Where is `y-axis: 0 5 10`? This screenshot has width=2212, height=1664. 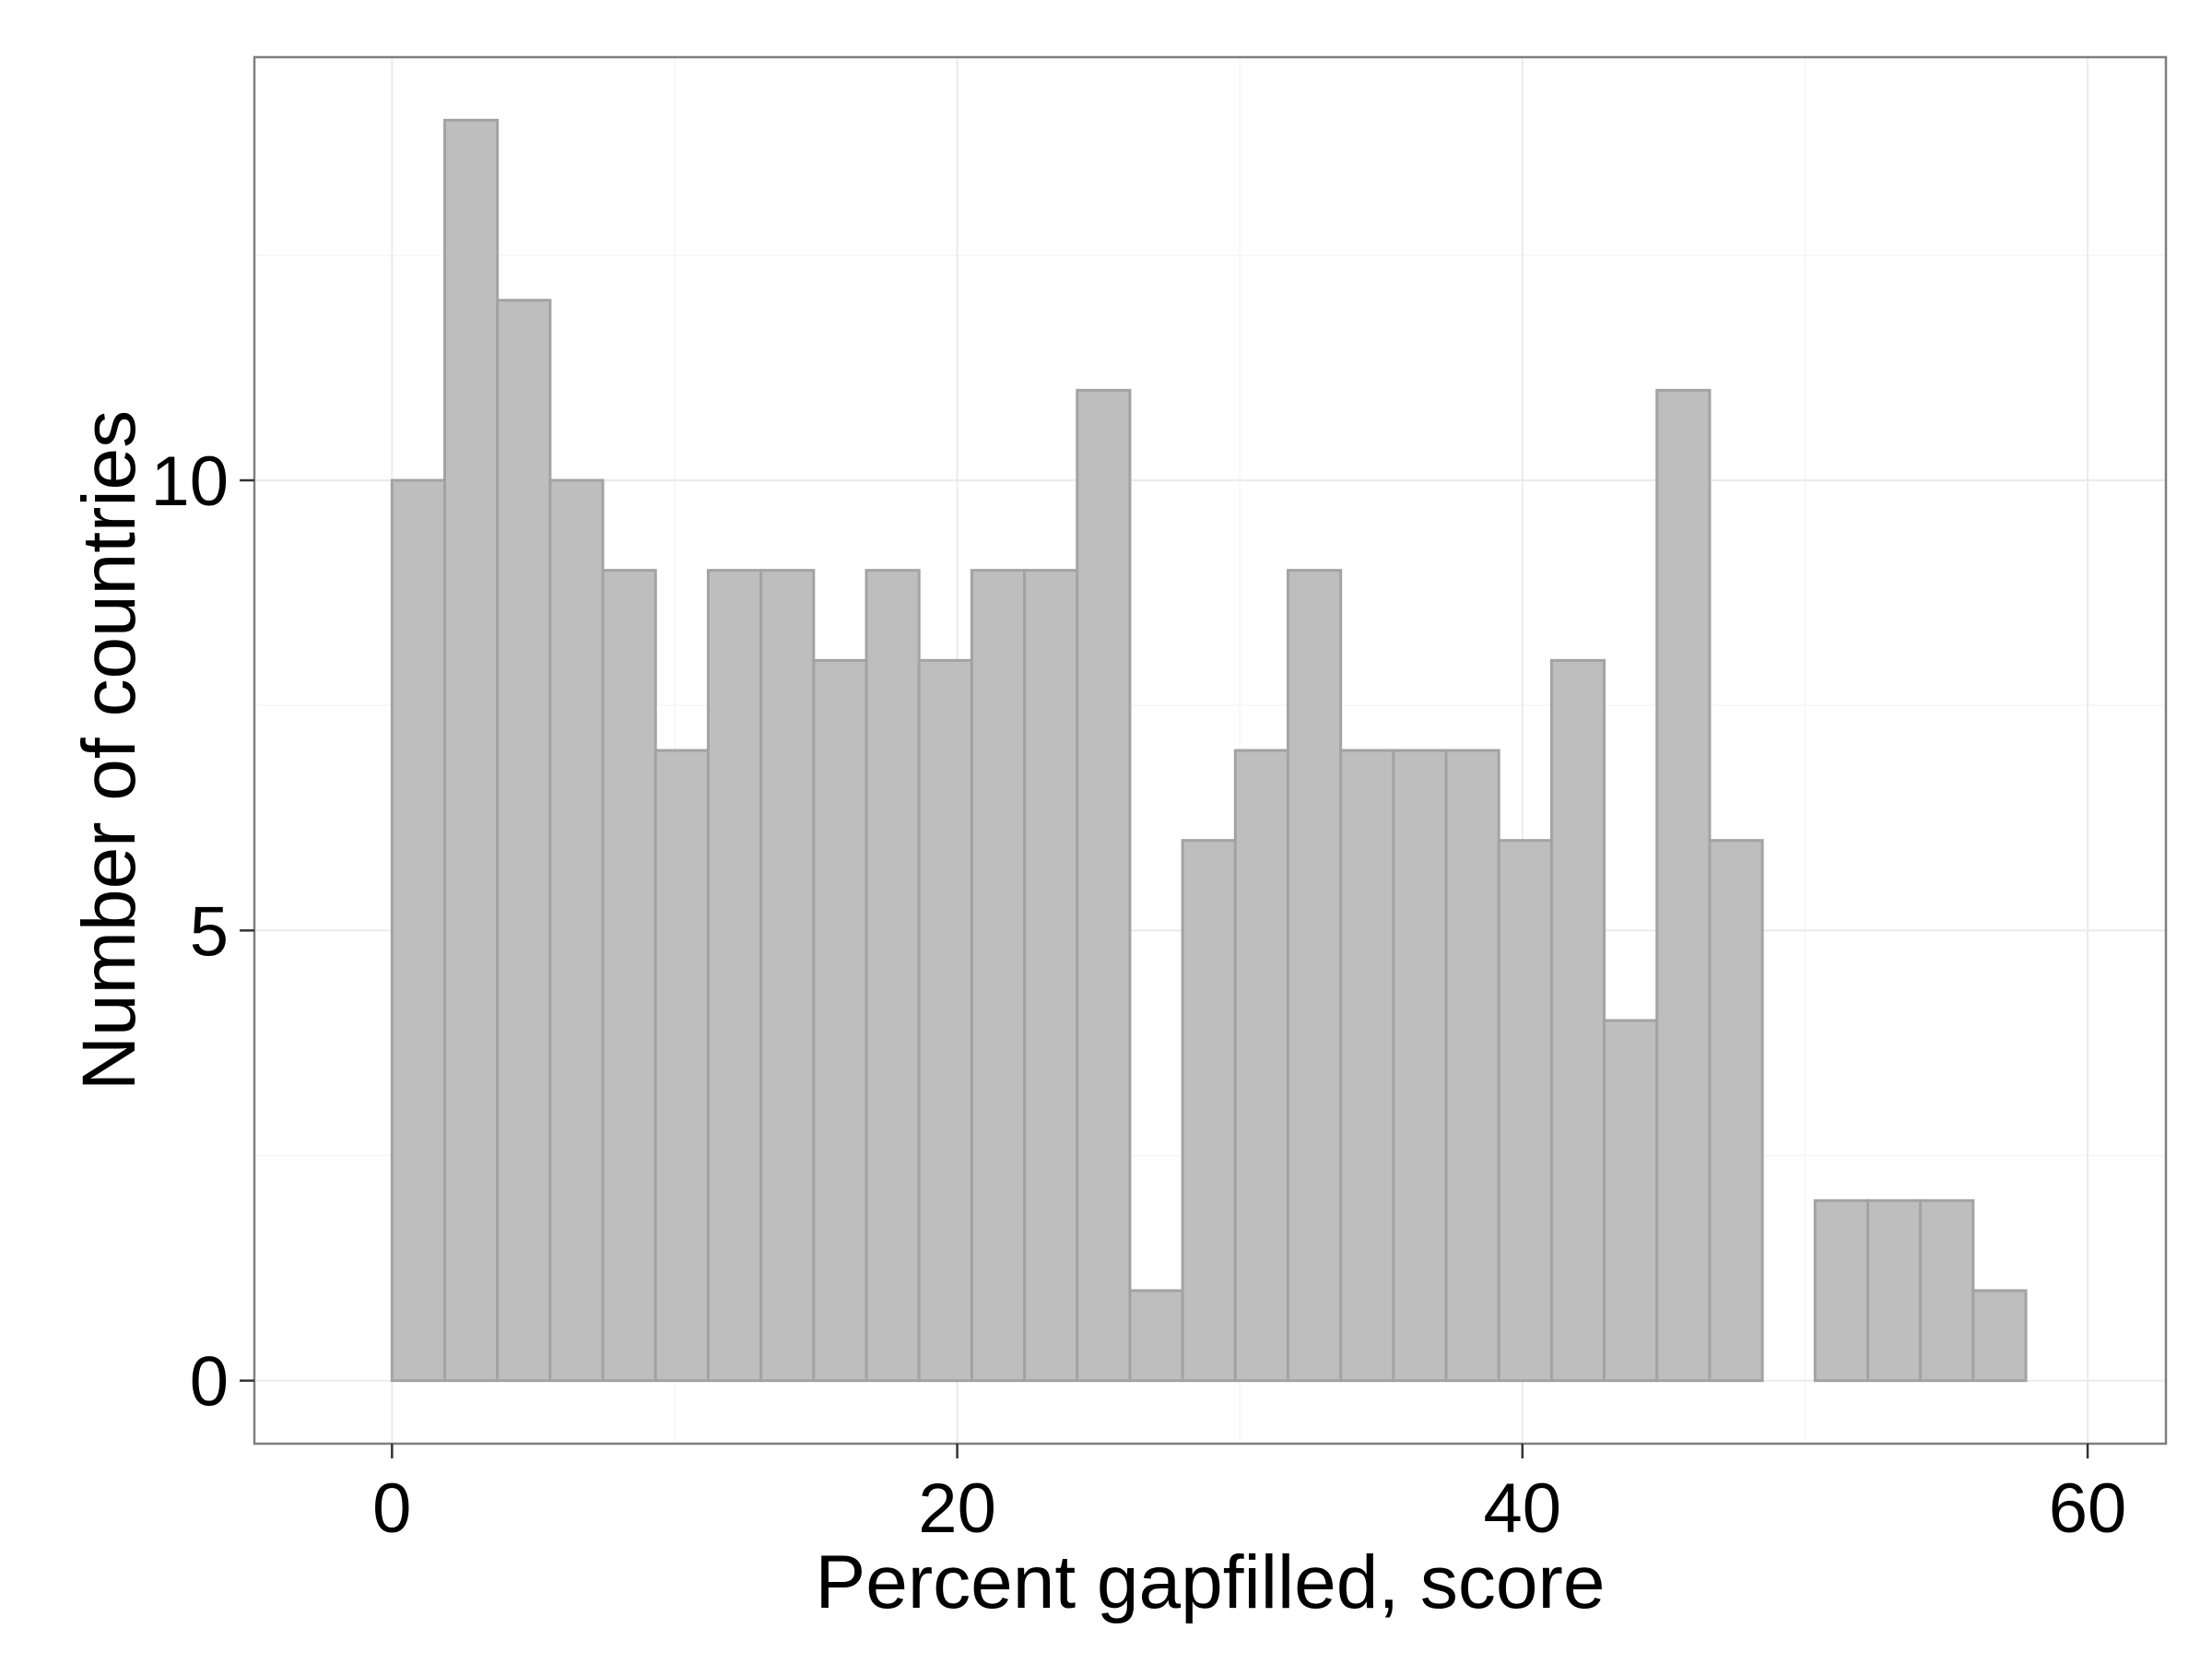
y-axis: 0 5 10 is located at coordinates (202, 932).